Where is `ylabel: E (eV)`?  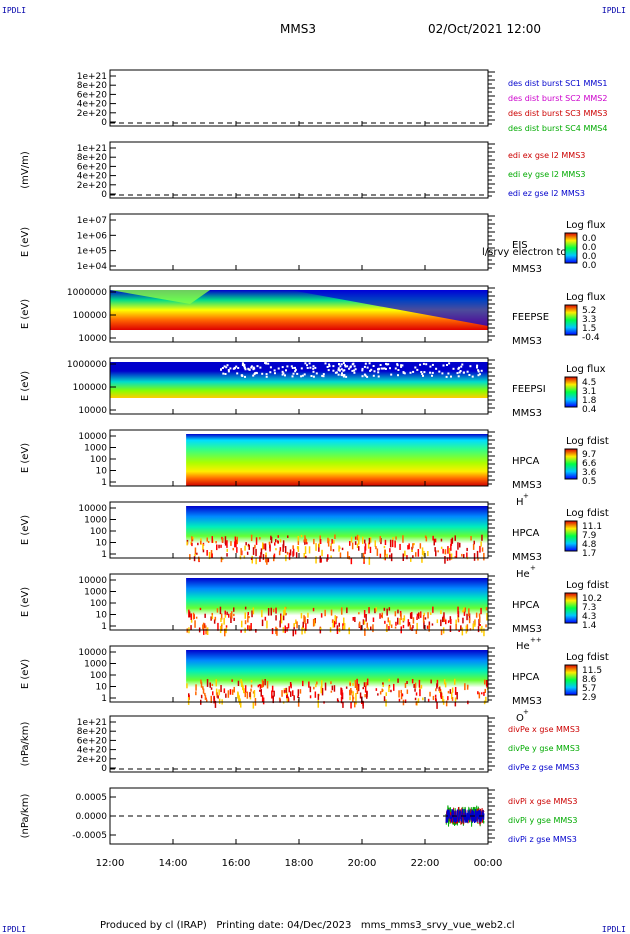
ylabel: E (eV) is located at coordinates (25, 314).